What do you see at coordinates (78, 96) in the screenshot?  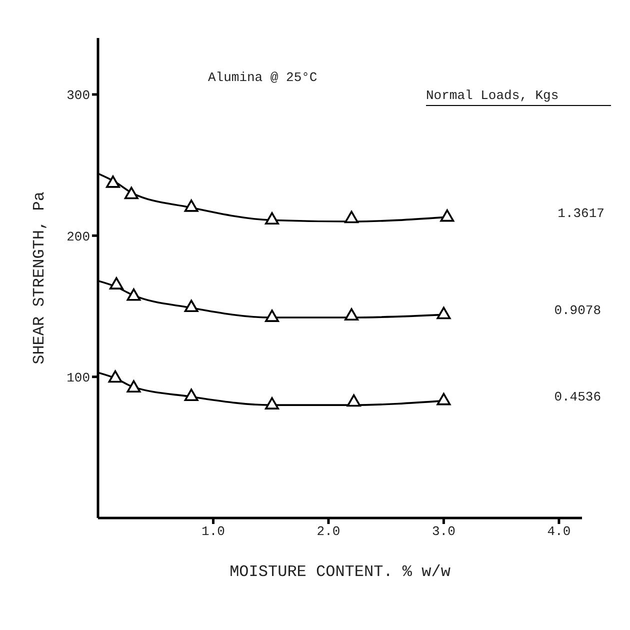 I see `y-tick-label: 300` at bounding box center [78, 96].